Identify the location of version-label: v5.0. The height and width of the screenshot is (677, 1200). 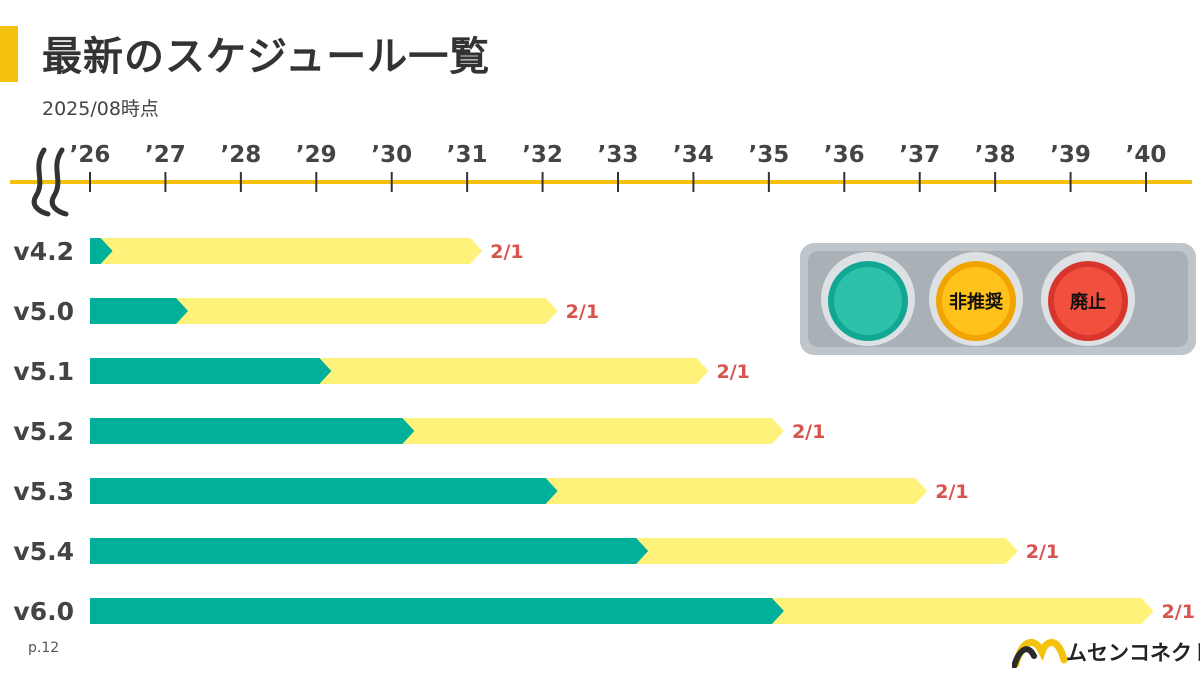
(43, 311).